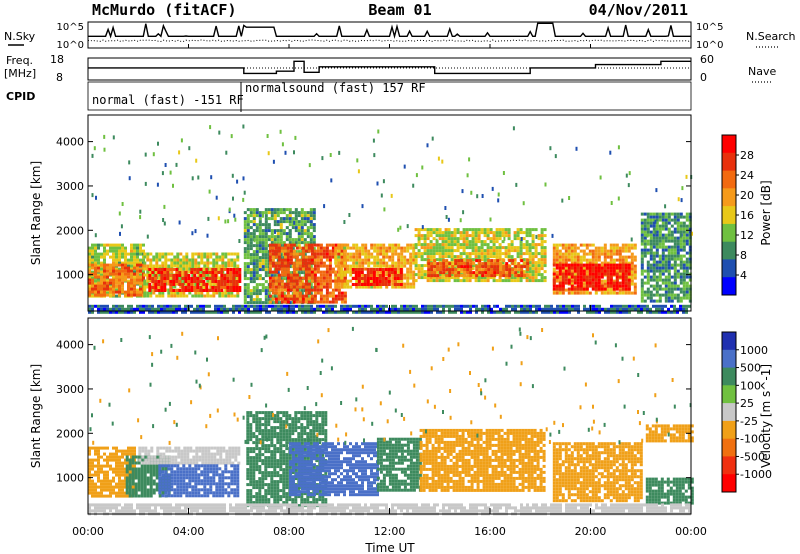 This screenshot has height=554, width=800. What do you see at coordinates (59, 77) in the screenshot?
I see `freq-tick-low: 8` at bounding box center [59, 77].